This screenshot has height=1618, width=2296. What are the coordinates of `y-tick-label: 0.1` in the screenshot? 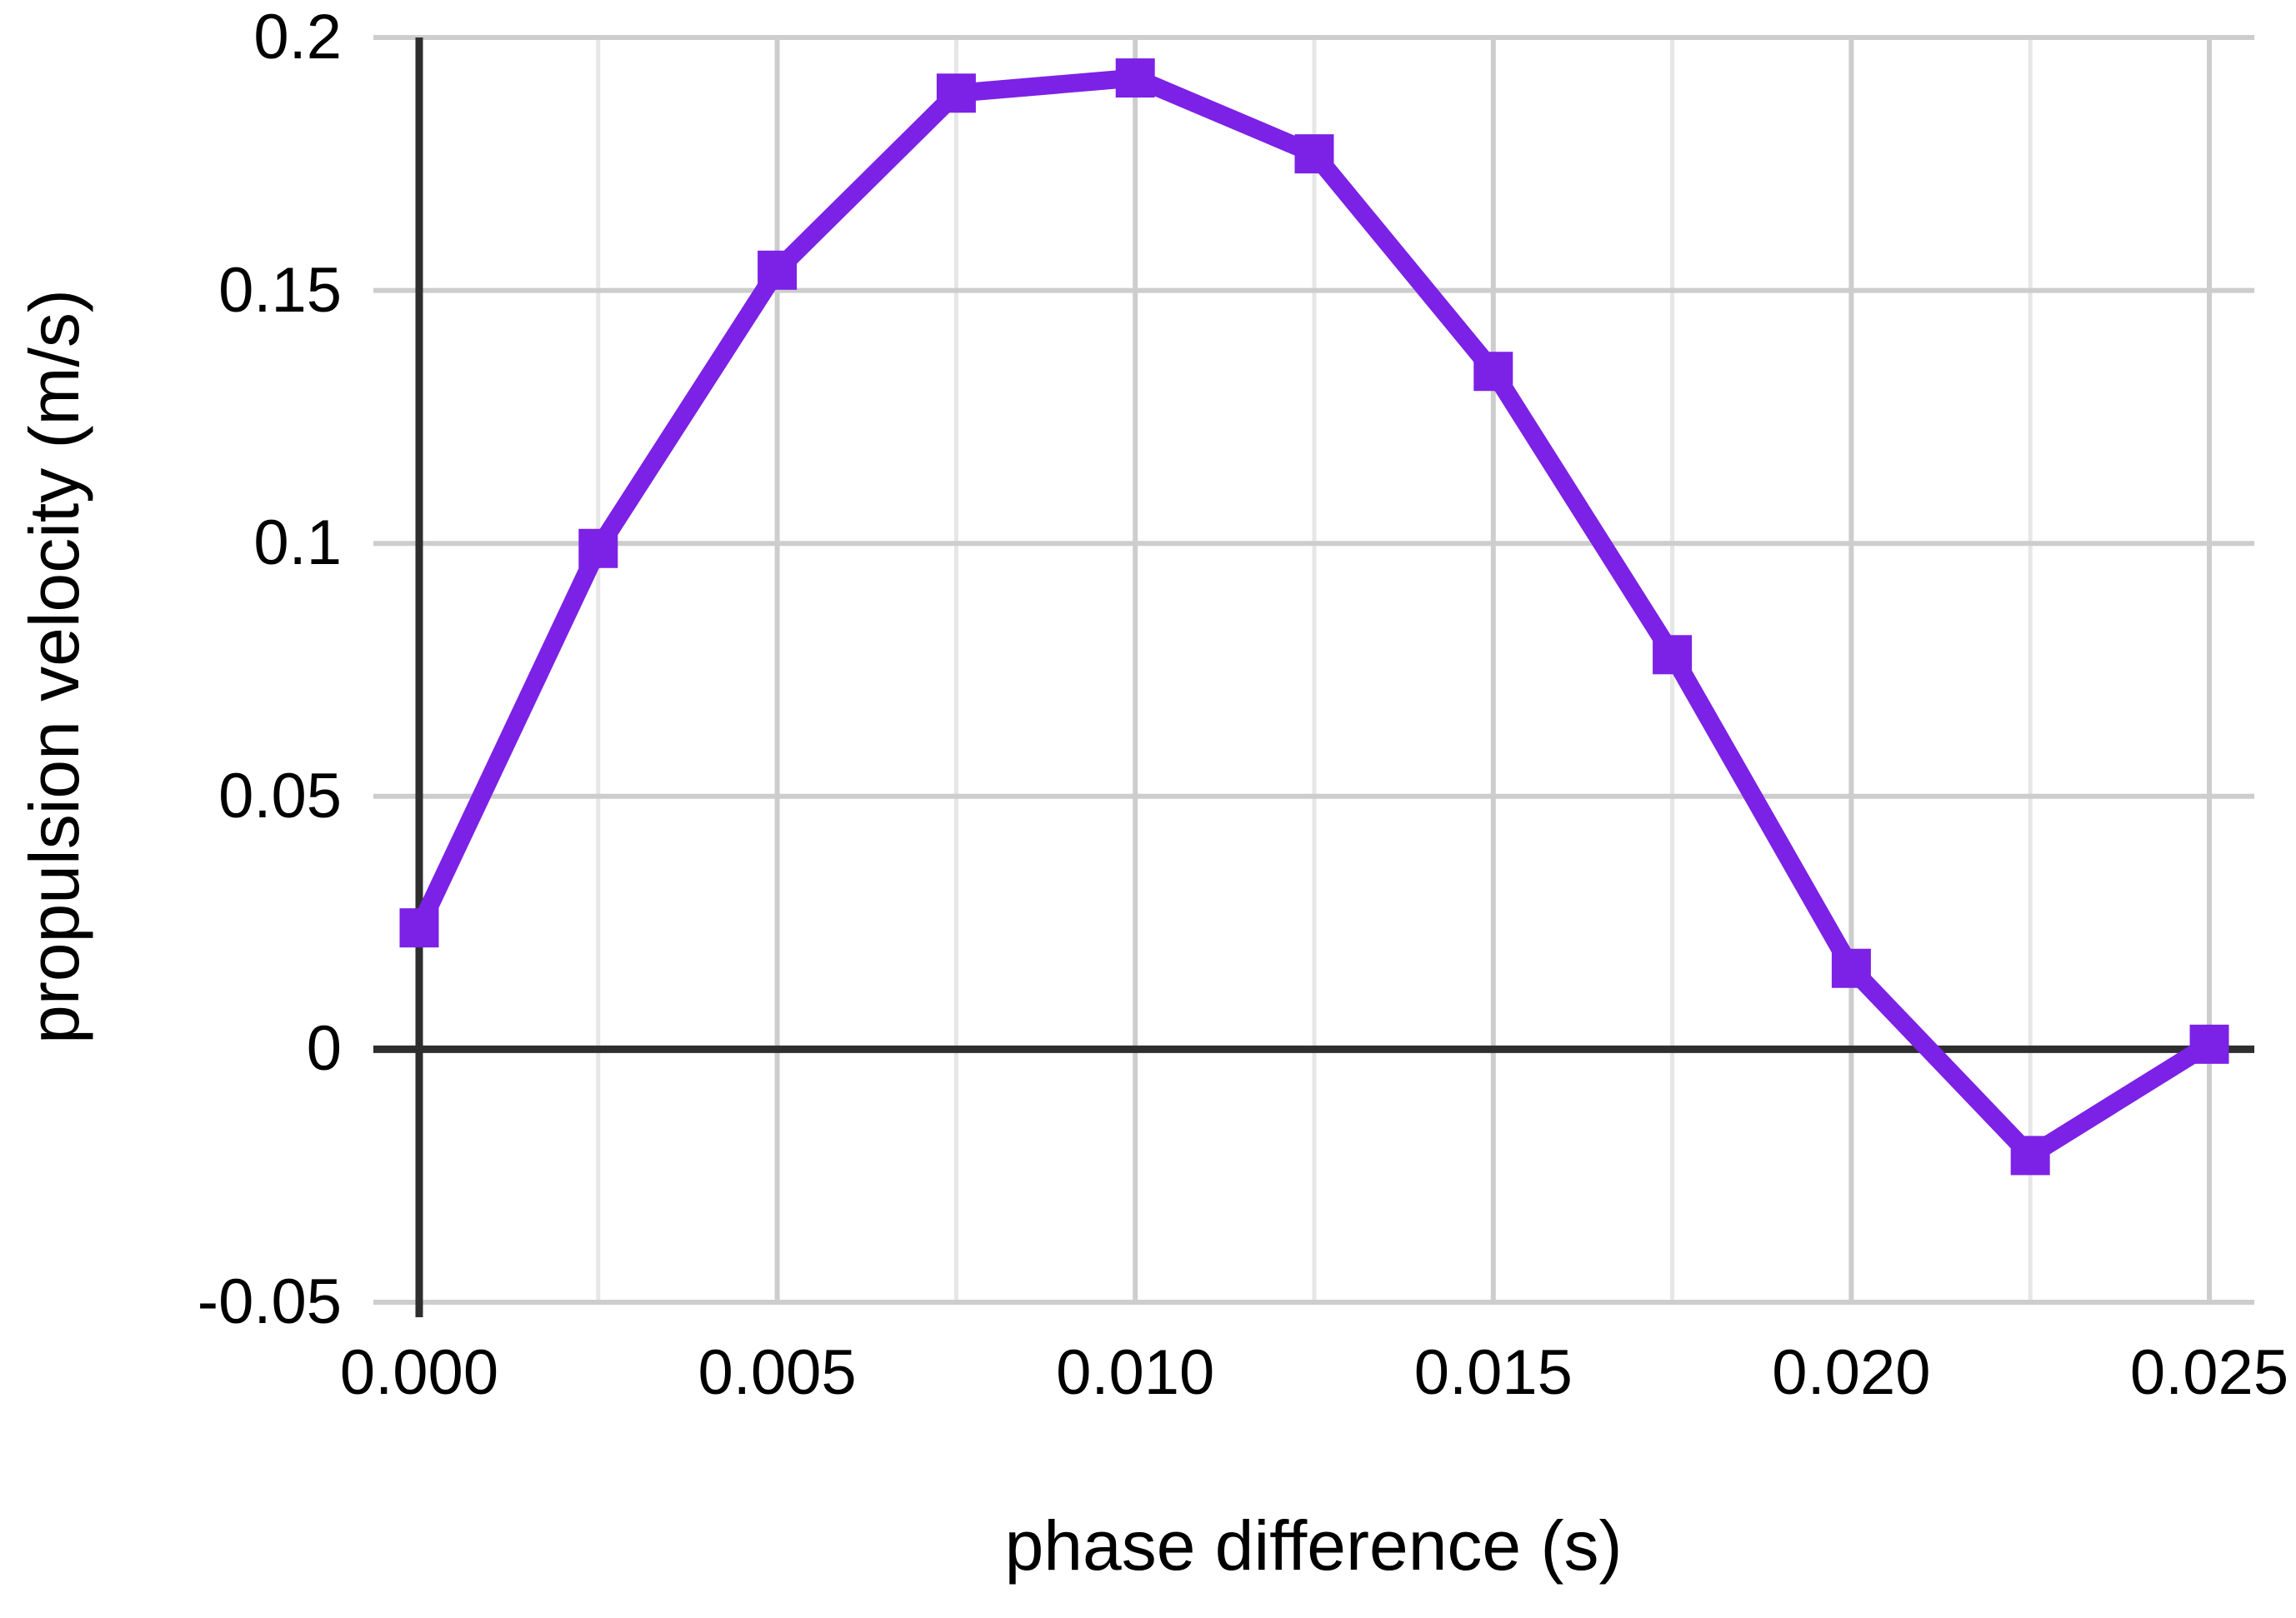 It's located at (297, 543).